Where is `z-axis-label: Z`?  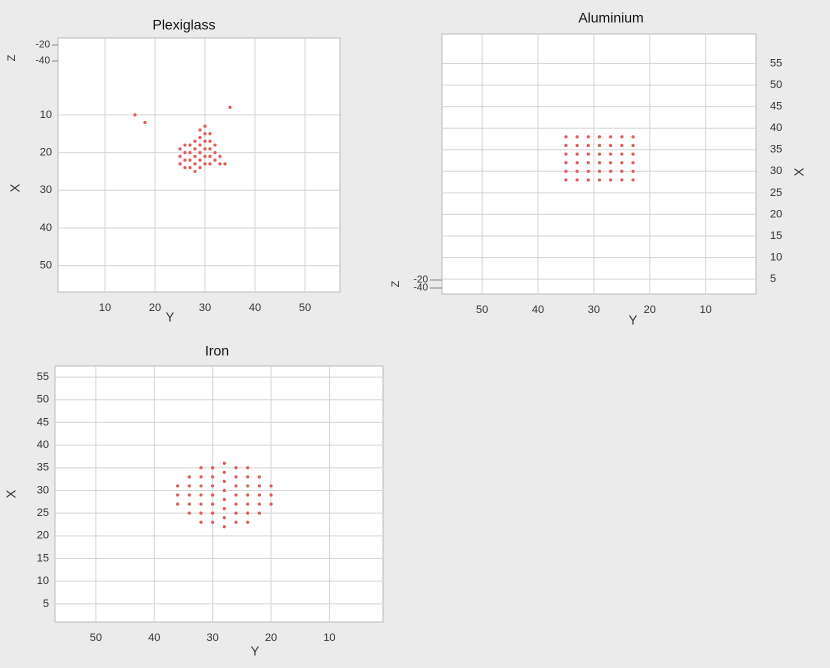 z-axis-label: Z is located at coordinates (12, 57).